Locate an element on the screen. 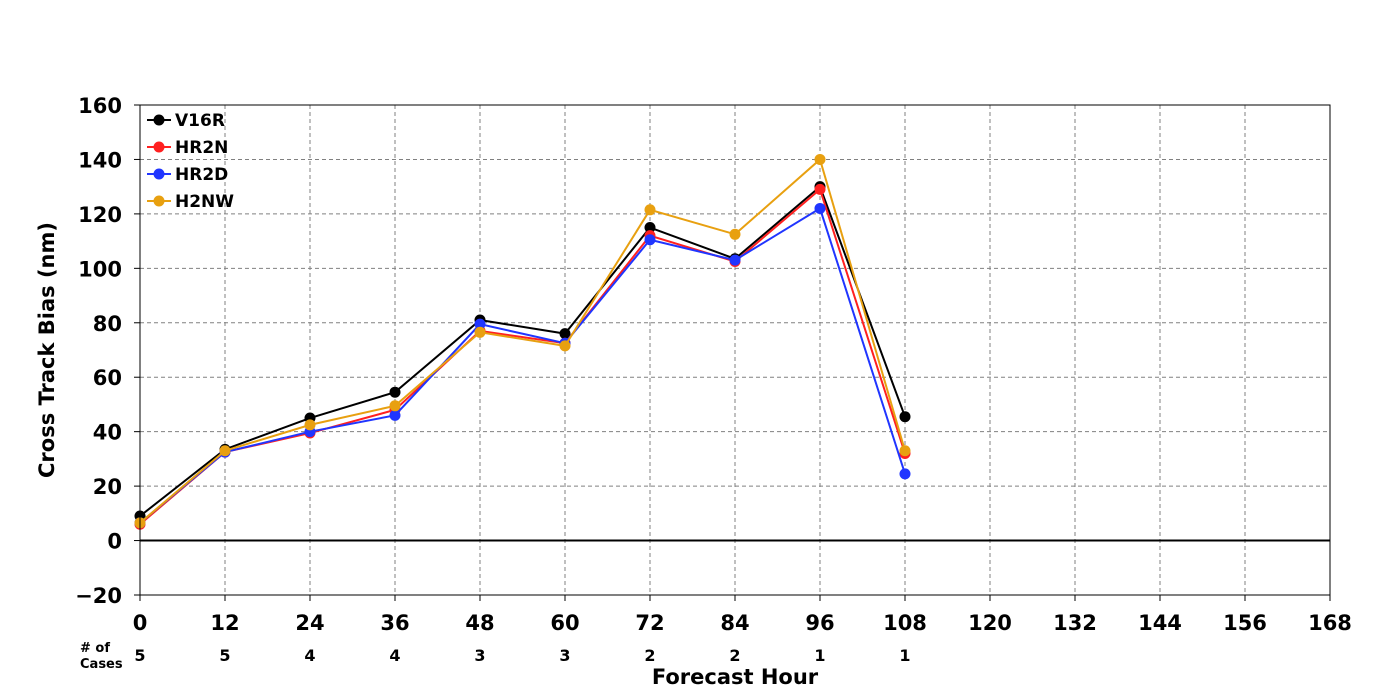 The image size is (1400, 700). legend-label: HR2D is located at coordinates (201, 175).